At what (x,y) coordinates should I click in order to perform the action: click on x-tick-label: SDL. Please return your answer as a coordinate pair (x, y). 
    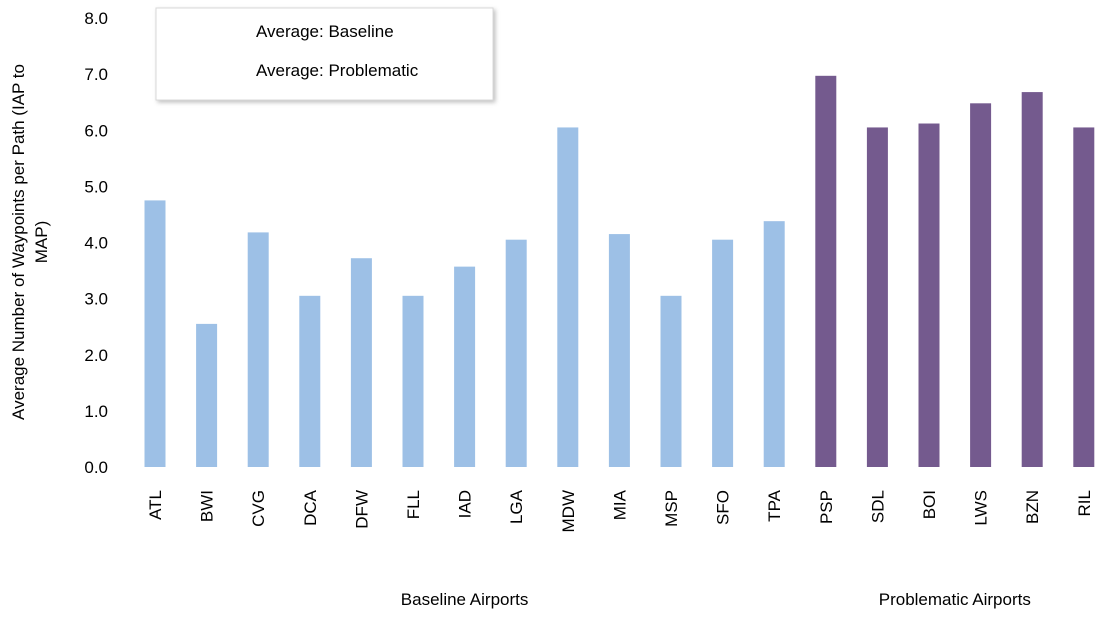
    Looking at the image, I should click on (877, 506).